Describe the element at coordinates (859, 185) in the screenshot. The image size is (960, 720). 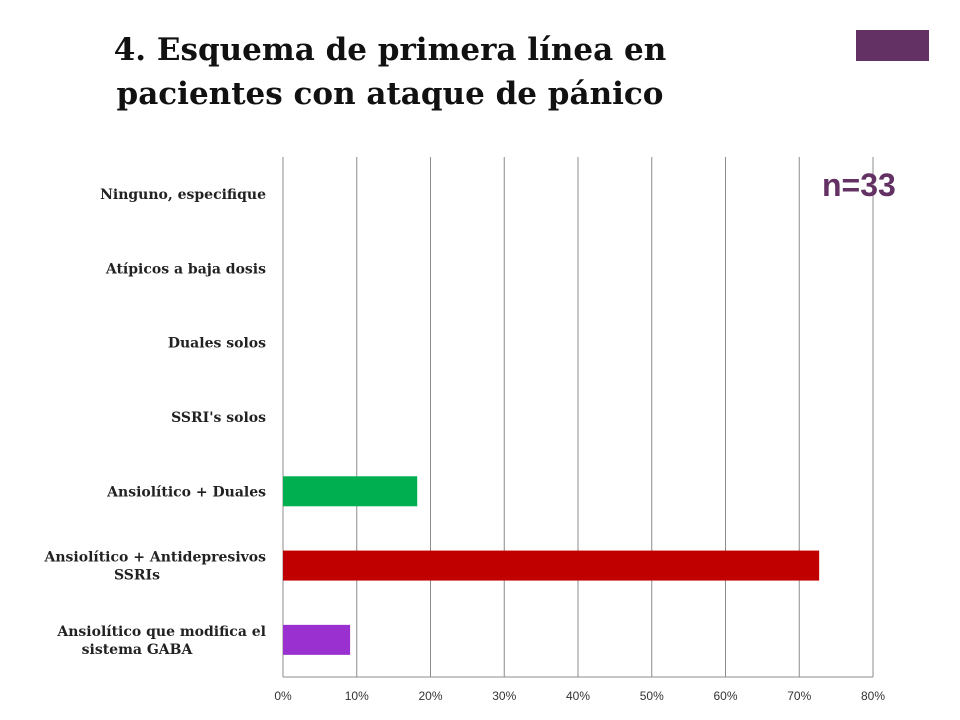
I see `sample-size-label: n=33` at that location.